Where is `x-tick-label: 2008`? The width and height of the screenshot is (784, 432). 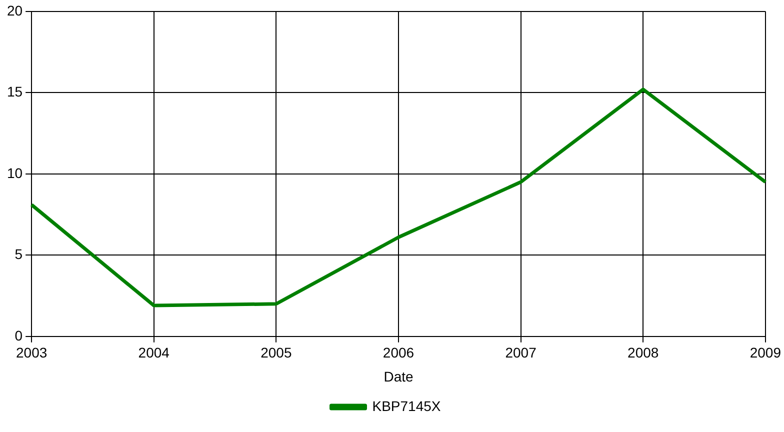 x-tick-label: 2008 is located at coordinates (643, 352).